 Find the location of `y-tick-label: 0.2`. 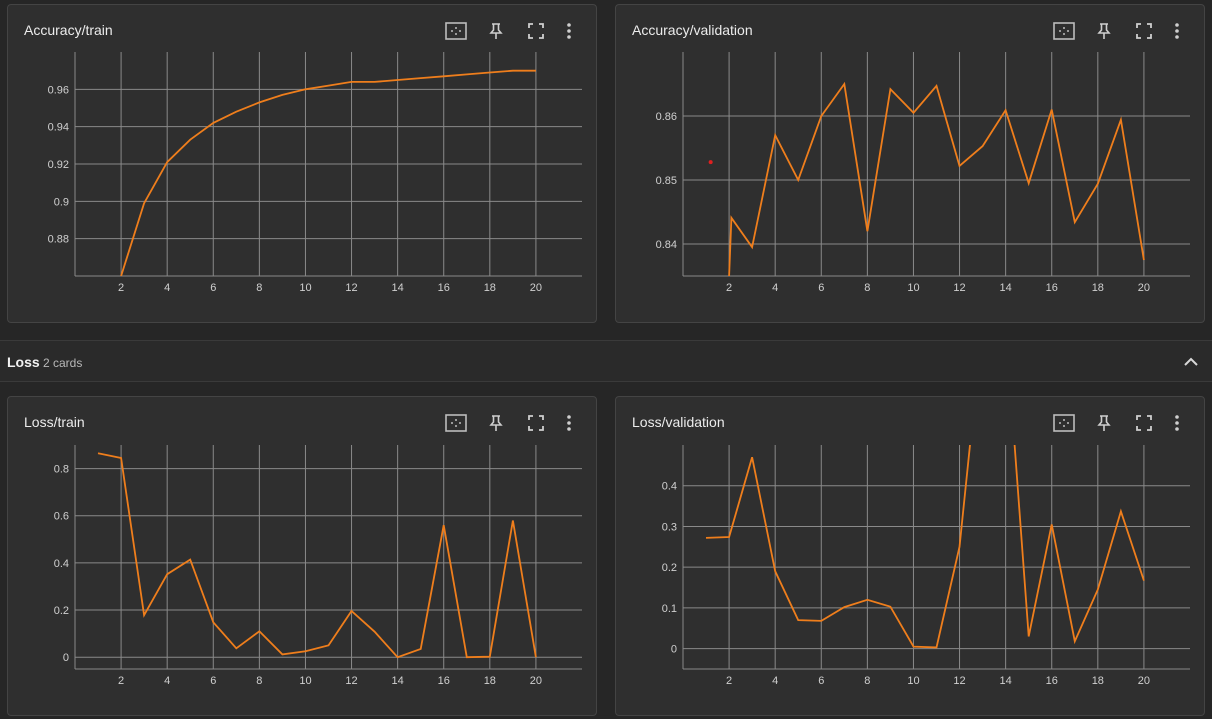

y-tick-label: 0.2 is located at coordinates (669, 568).